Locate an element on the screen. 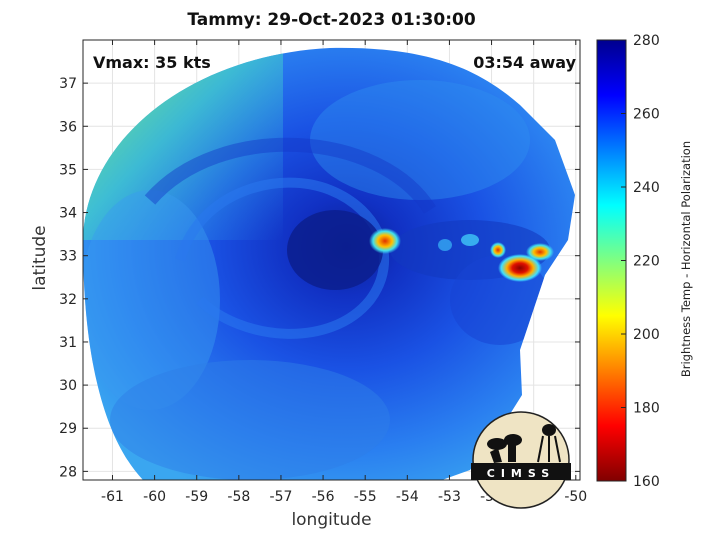 The width and height of the screenshot is (720, 540). x-tick-label: -61 is located at coordinates (112, 497).